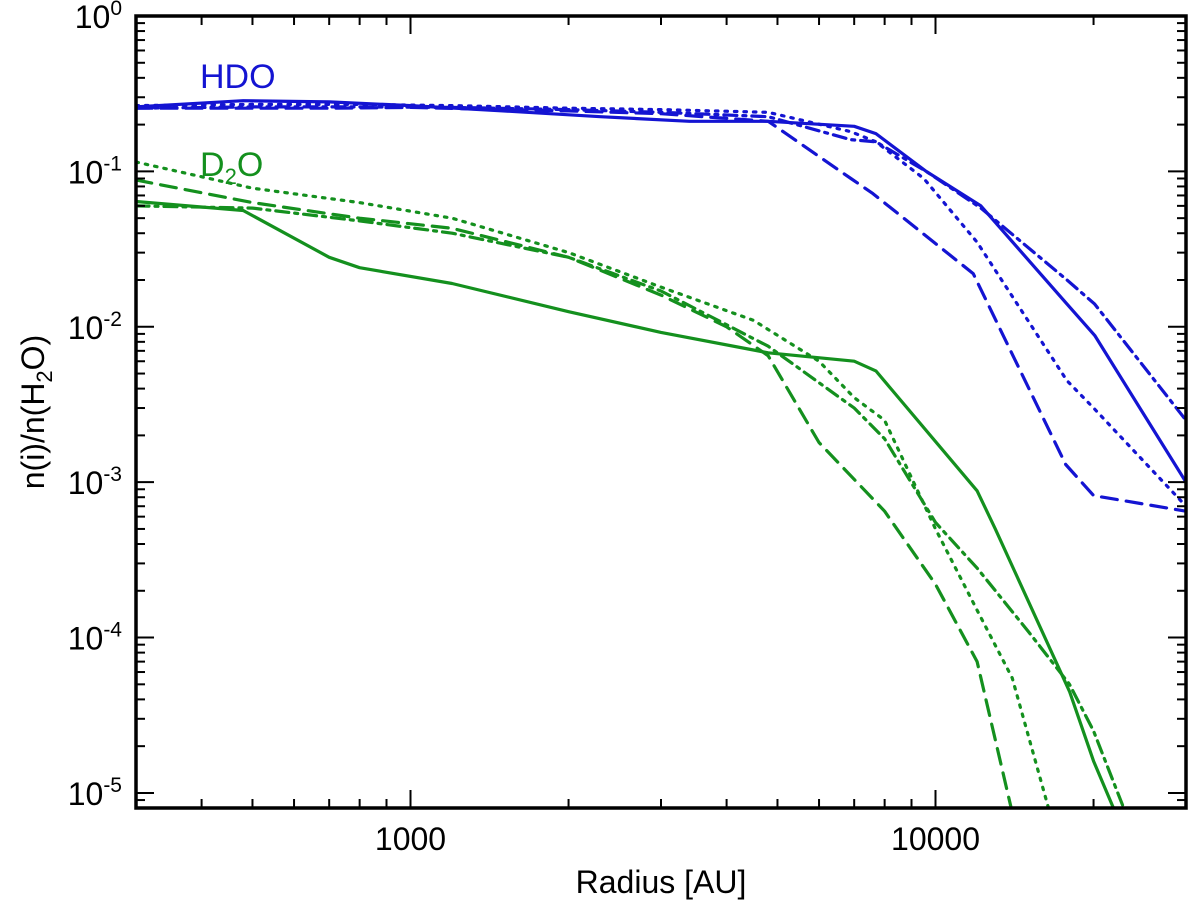 Image resolution: width=1200 pixels, height=903 pixels. I want to click on y-tick-label: 10⁻², so click(95, 327).